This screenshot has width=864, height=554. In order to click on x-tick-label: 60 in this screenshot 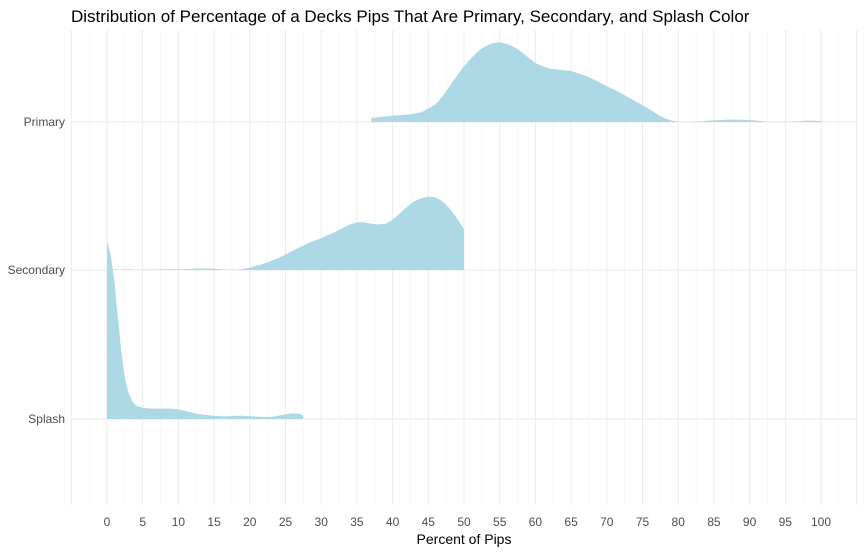, I will do `click(536, 522)`.